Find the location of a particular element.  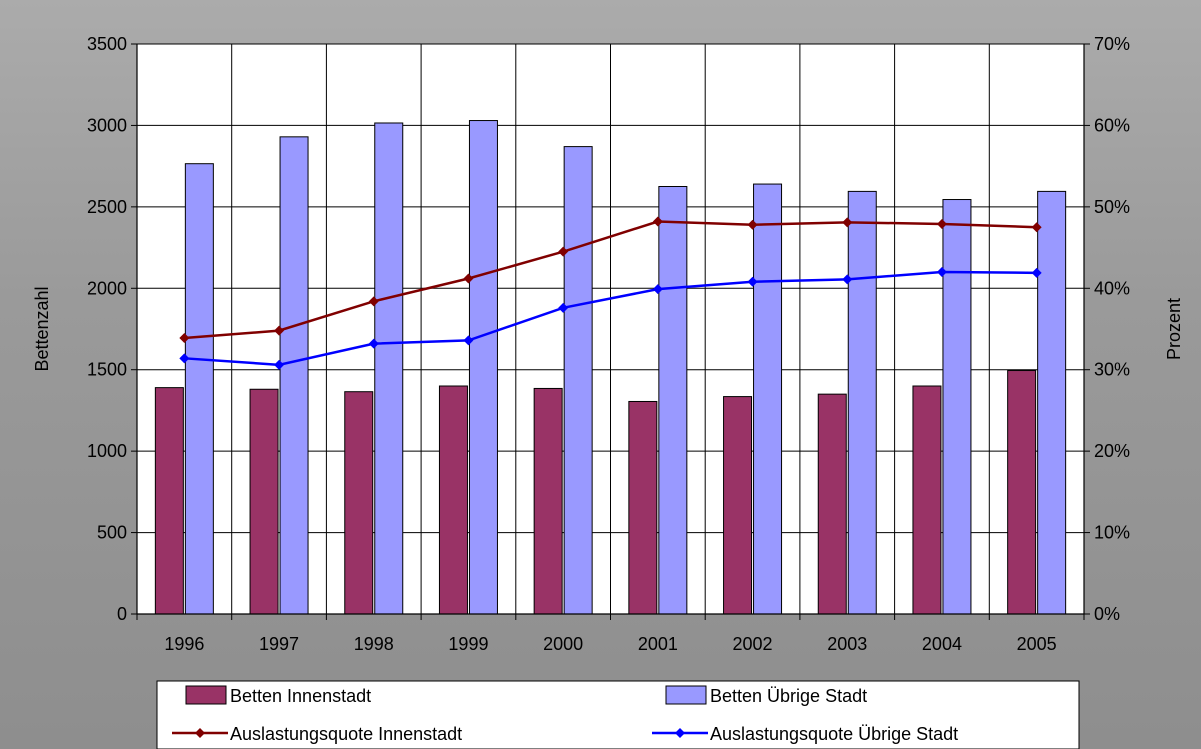

y2-tick-label: 40% is located at coordinates (1112, 288).